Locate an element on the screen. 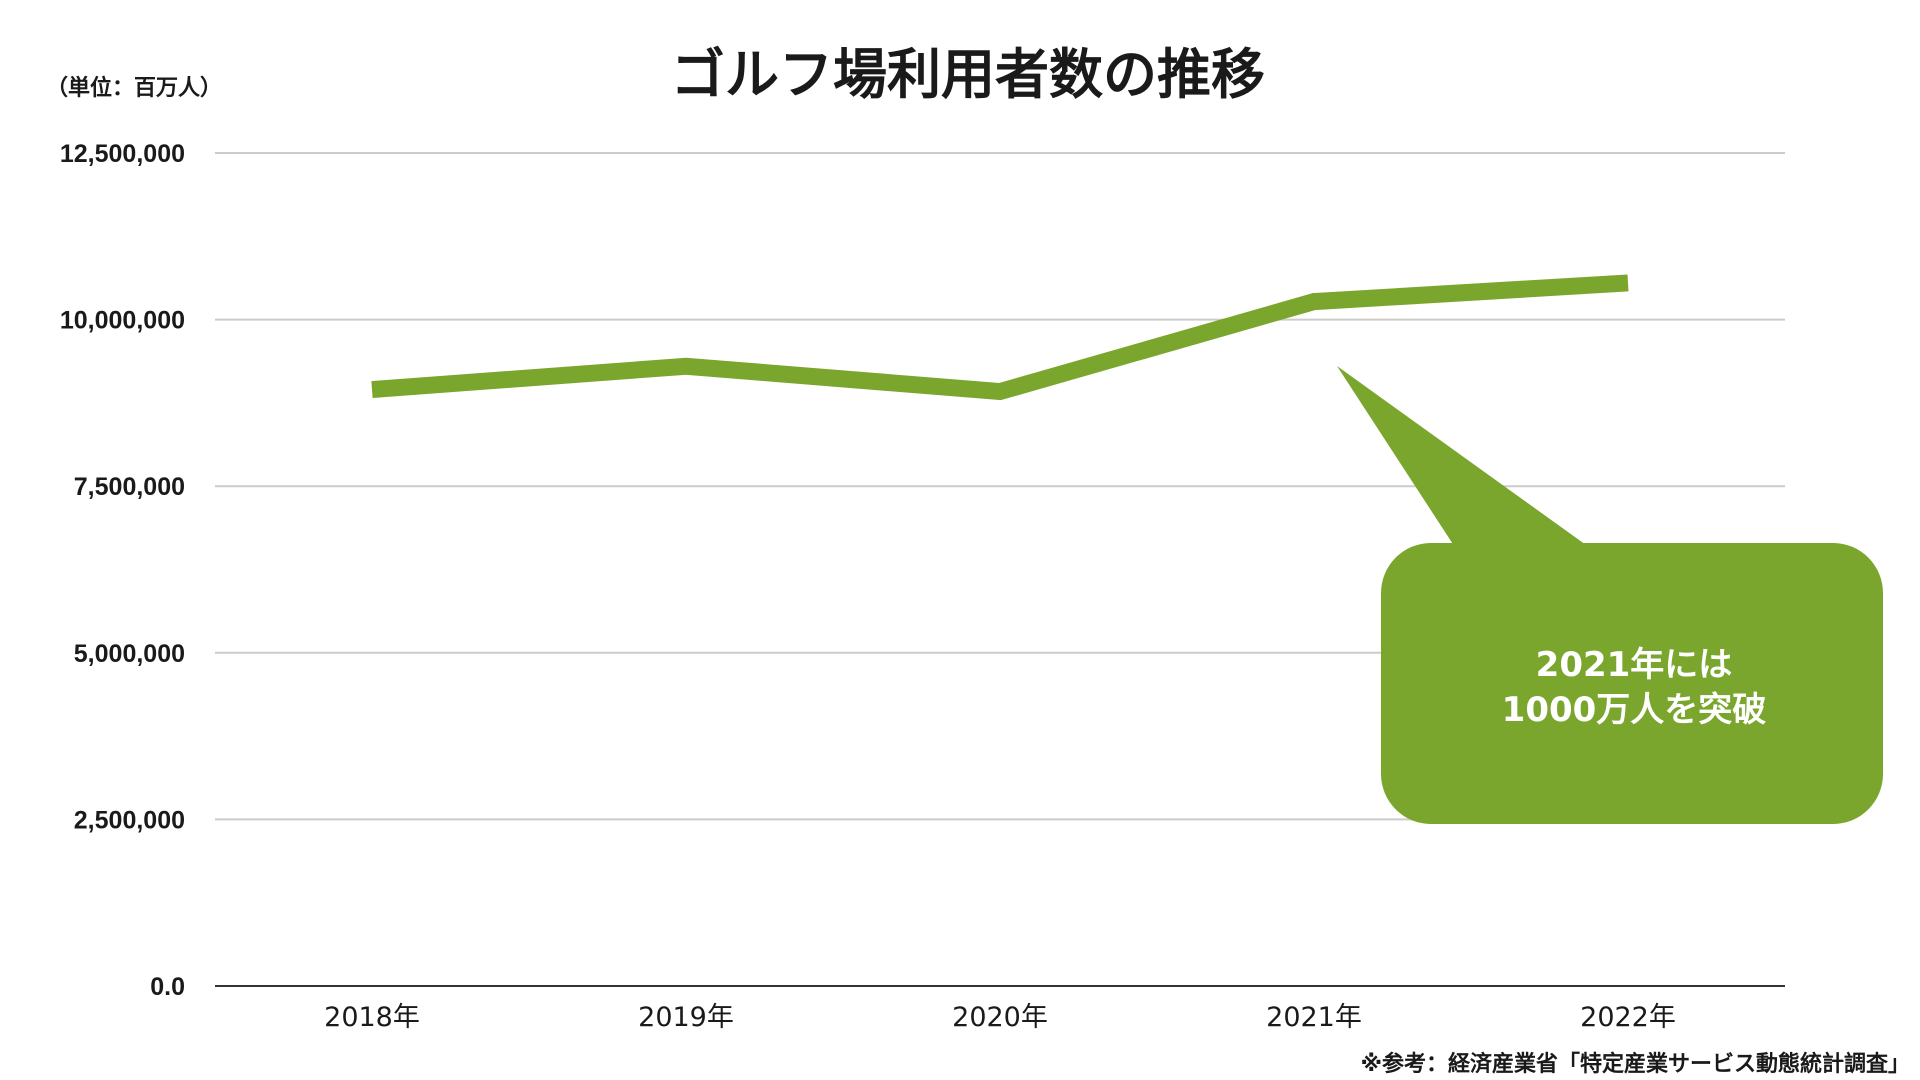 This screenshot has height=1080, width=1920. callout-box is located at coordinates (1632, 683).